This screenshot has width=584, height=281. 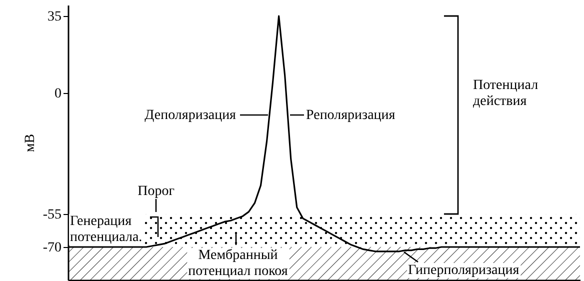 What do you see at coordinates (156, 191) in the screenshot?
I see `annotation: Порог` at bounding box center [156, 191].